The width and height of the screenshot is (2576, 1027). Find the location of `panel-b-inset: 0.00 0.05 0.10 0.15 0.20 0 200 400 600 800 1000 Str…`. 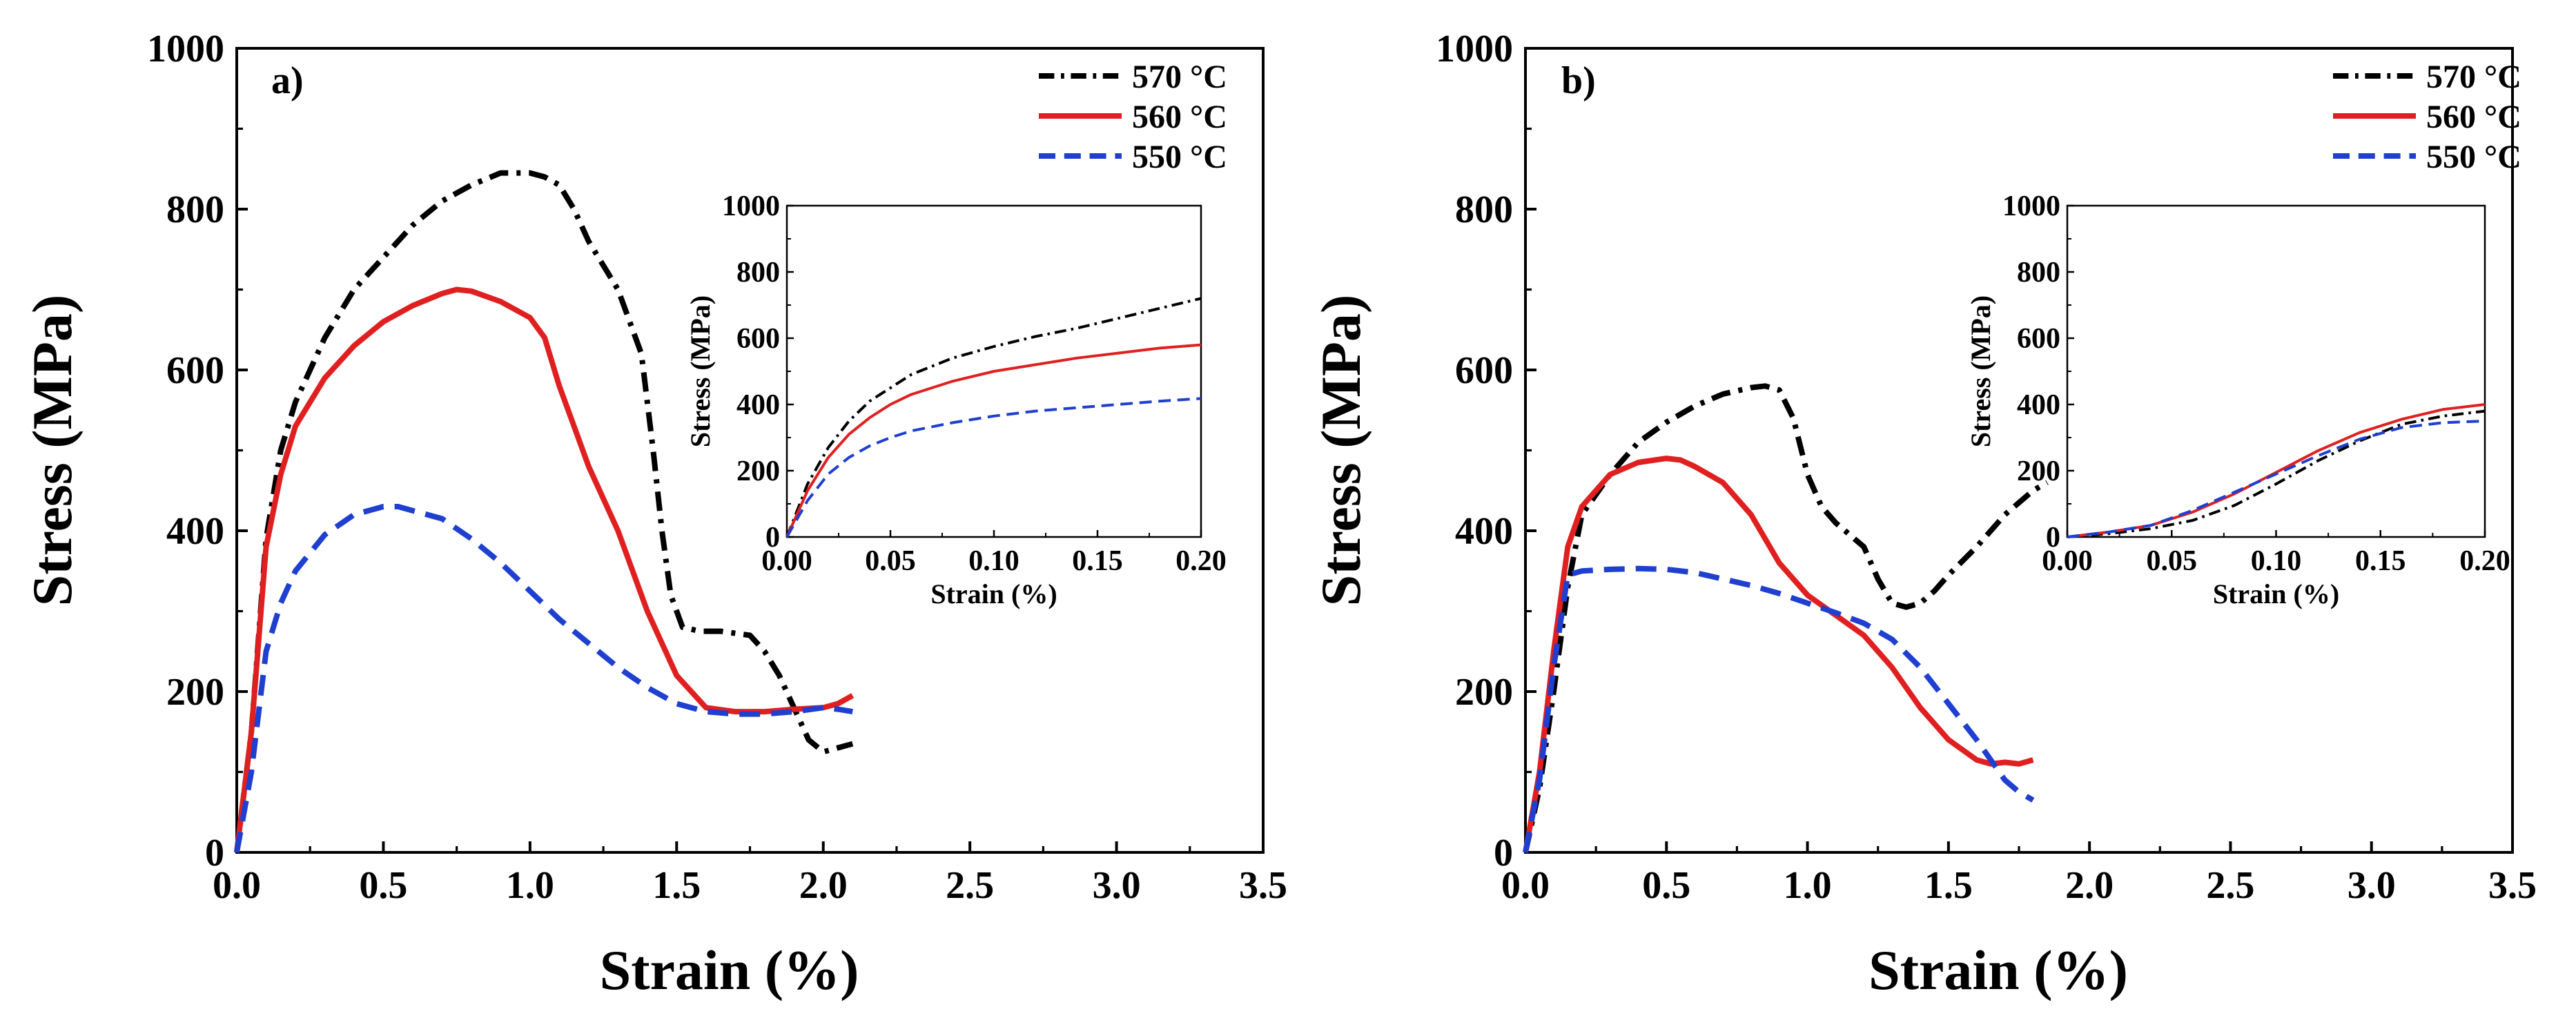

panel-b-inset: 0.00 0.05 0.10 0.15 0.20 0 200 400 600 800 1000 Str… is located at coordinates (2237, 400).